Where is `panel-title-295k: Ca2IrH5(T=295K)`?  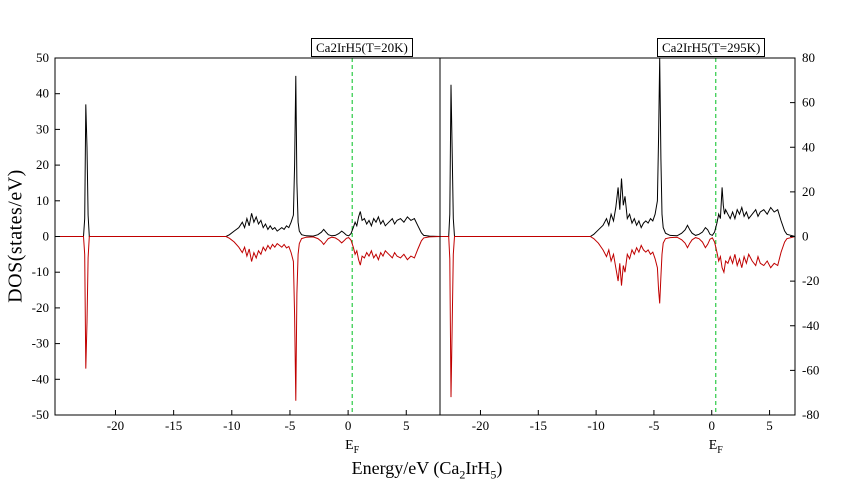 panel-title-295k: Ca2IrH5(T=295K) is located at coordinates (711, 47).